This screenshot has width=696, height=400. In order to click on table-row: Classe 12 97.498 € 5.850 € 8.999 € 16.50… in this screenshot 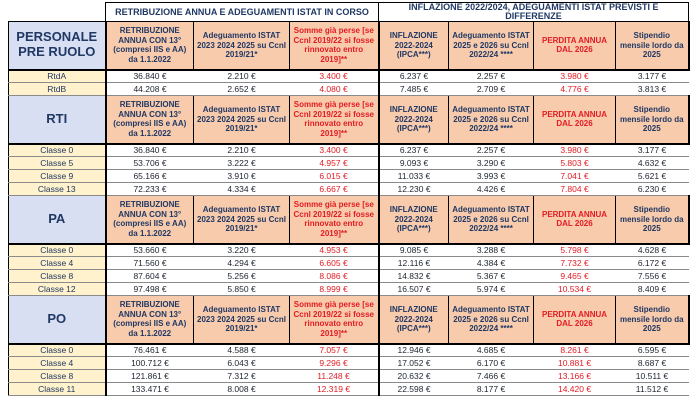, I will do `click(348, 289)`.